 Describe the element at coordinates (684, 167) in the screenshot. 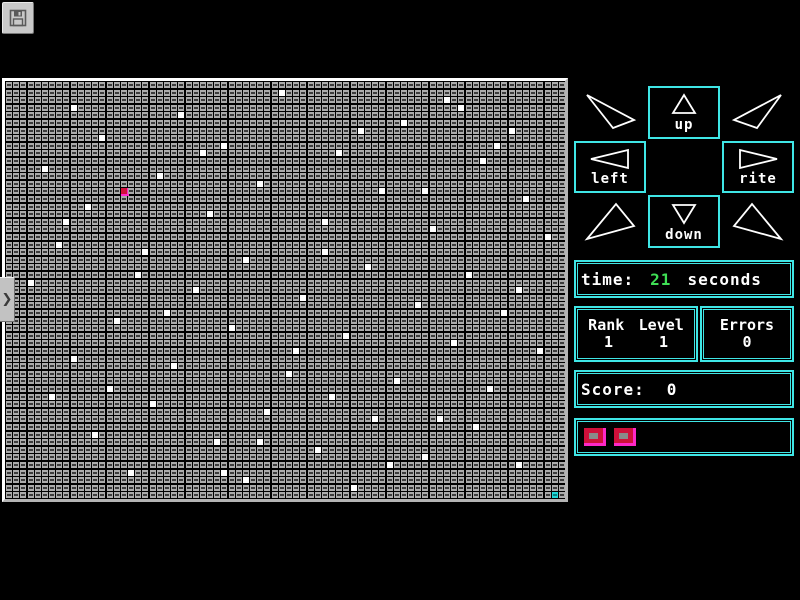

I see `dir-center-button` at that location.